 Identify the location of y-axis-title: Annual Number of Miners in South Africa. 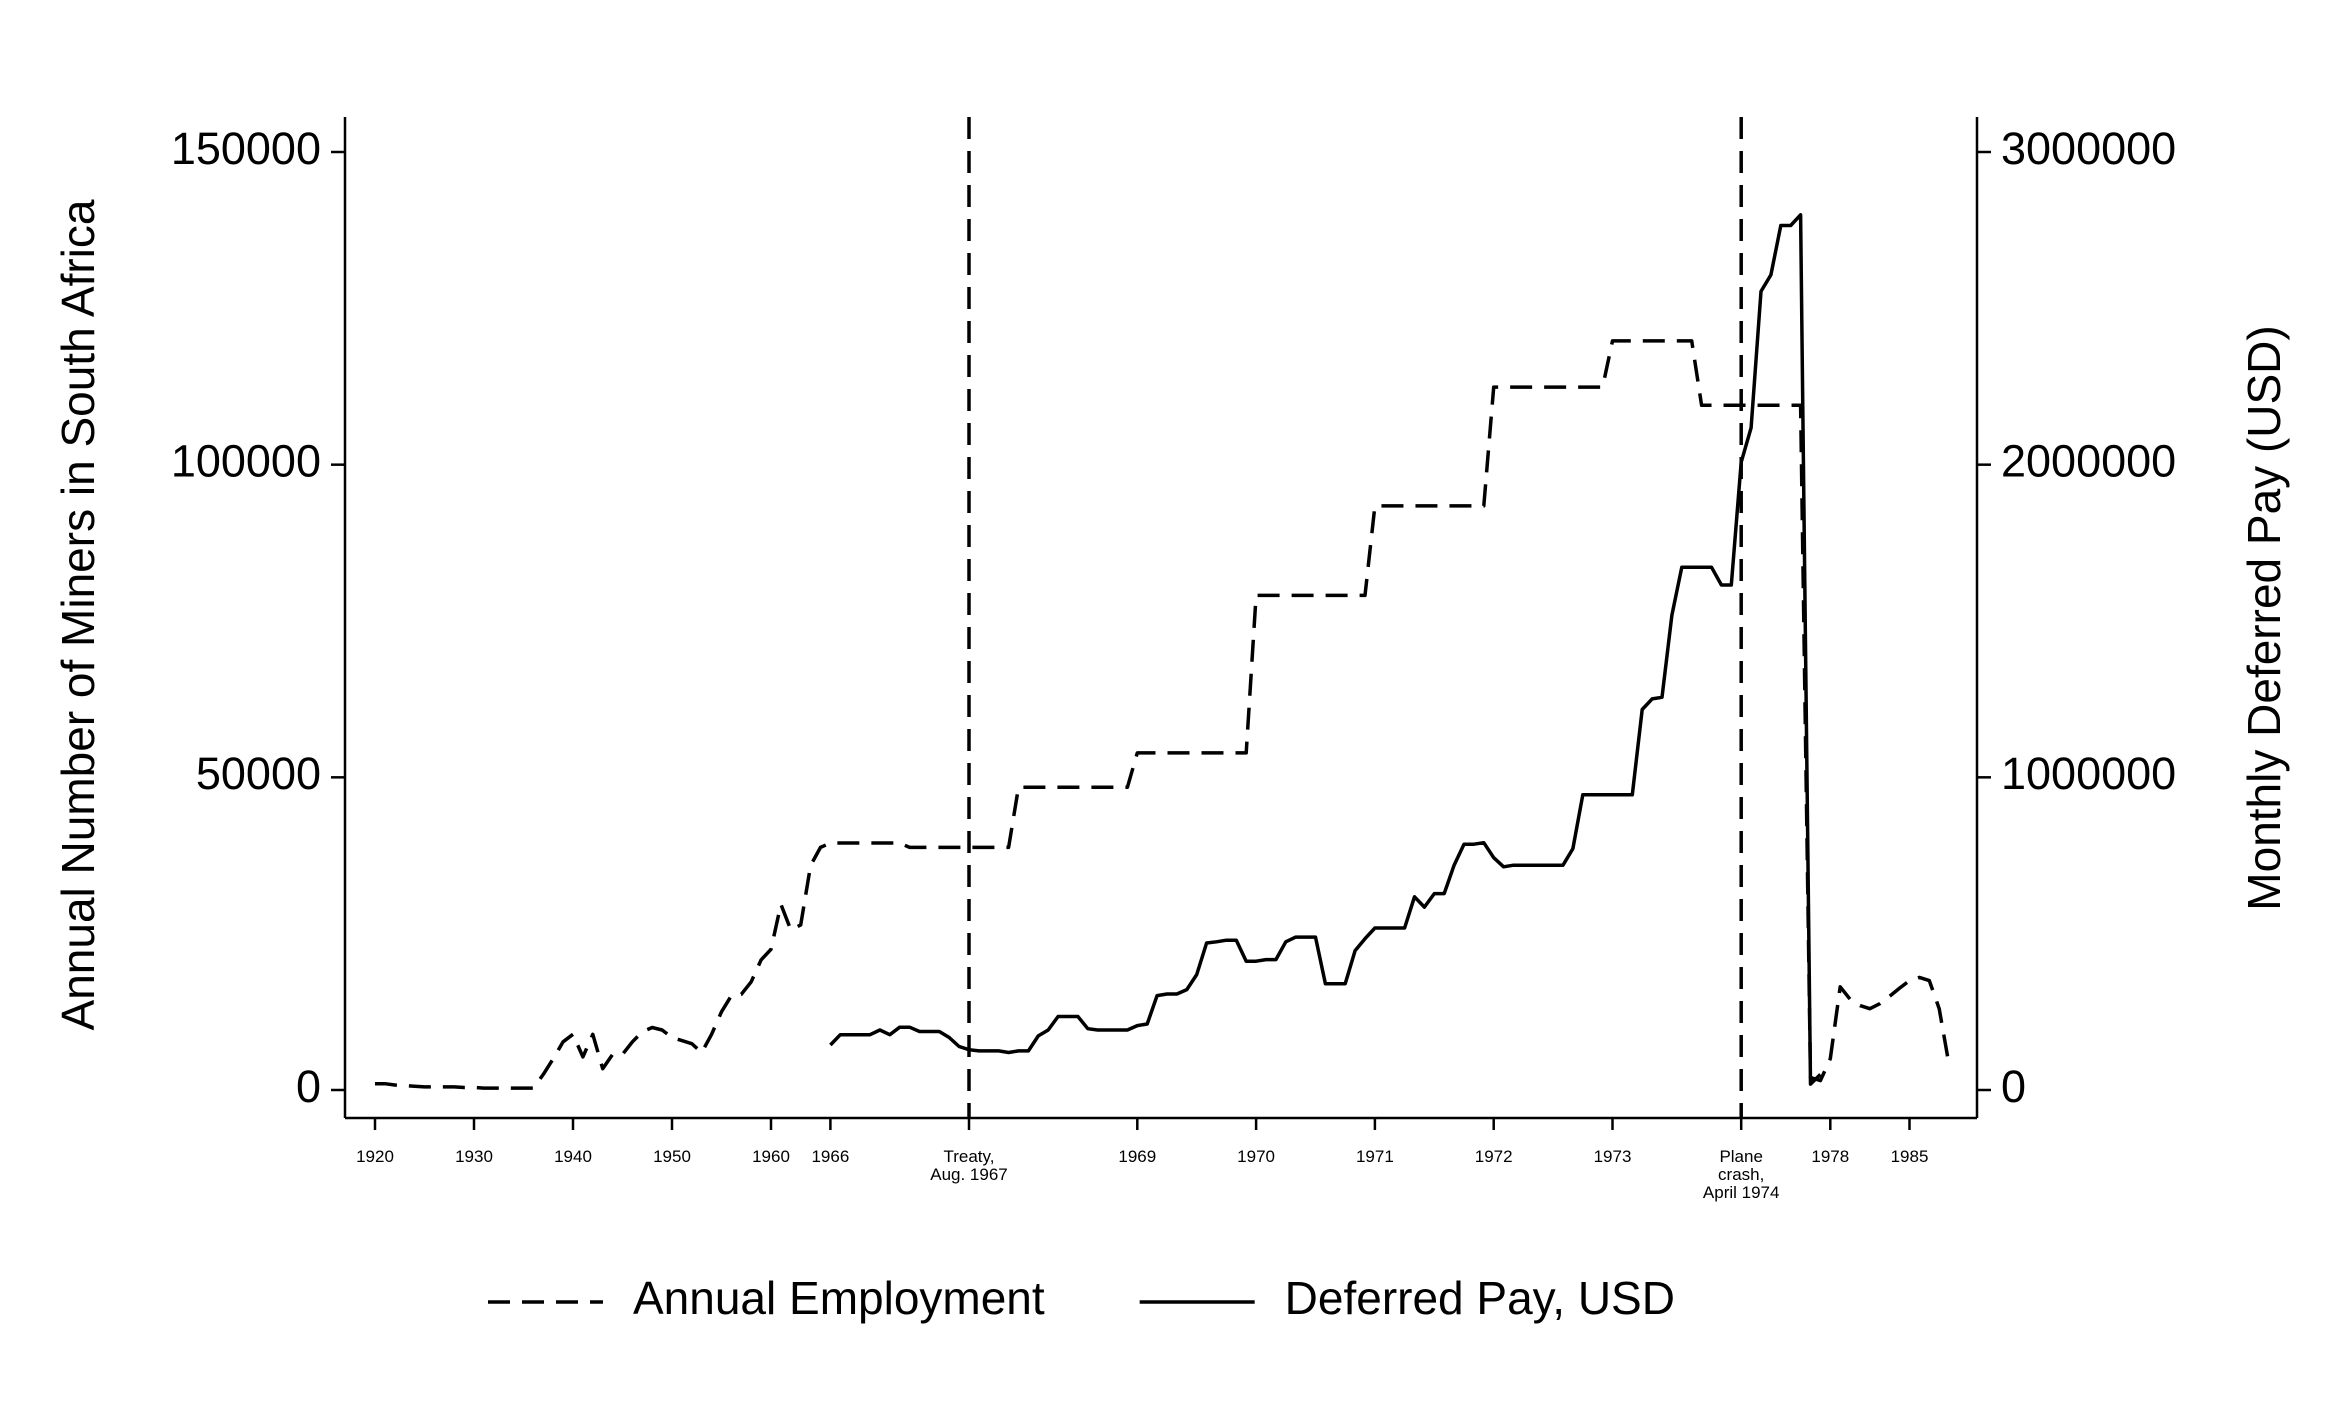
(78, 614).